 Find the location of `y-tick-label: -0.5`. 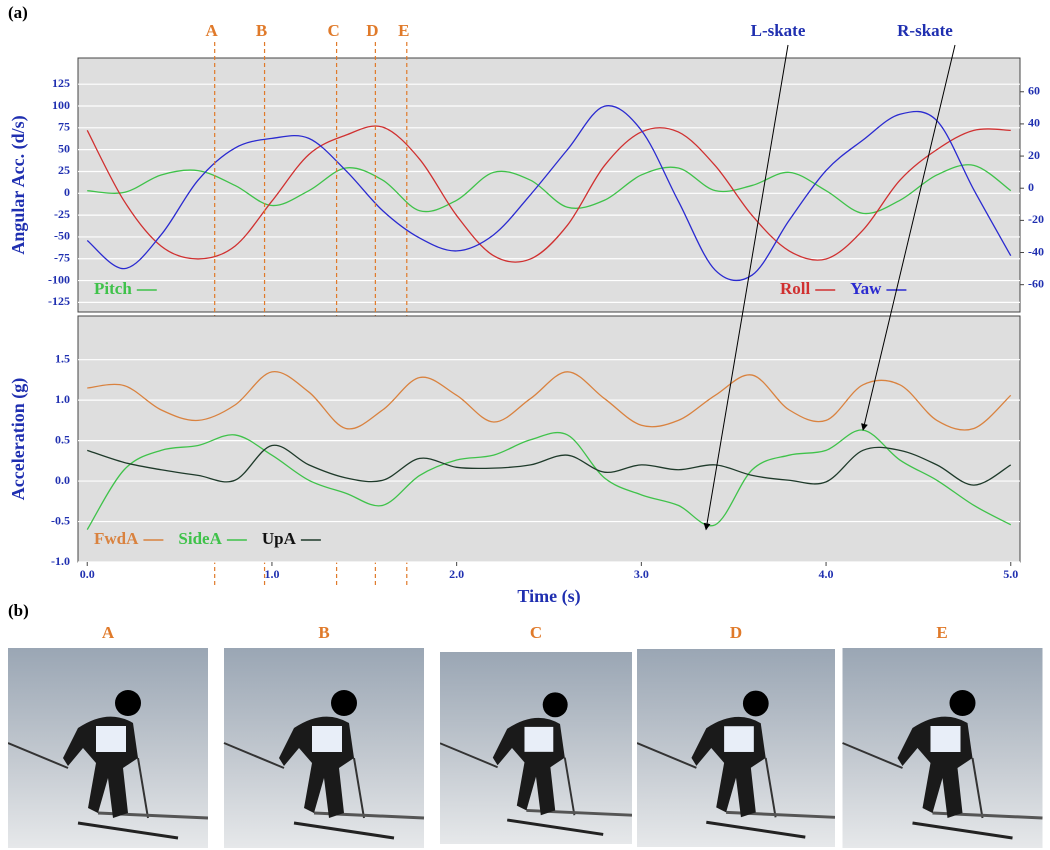

y-tick-label: -0.5 is located at coordinates (60, 520).